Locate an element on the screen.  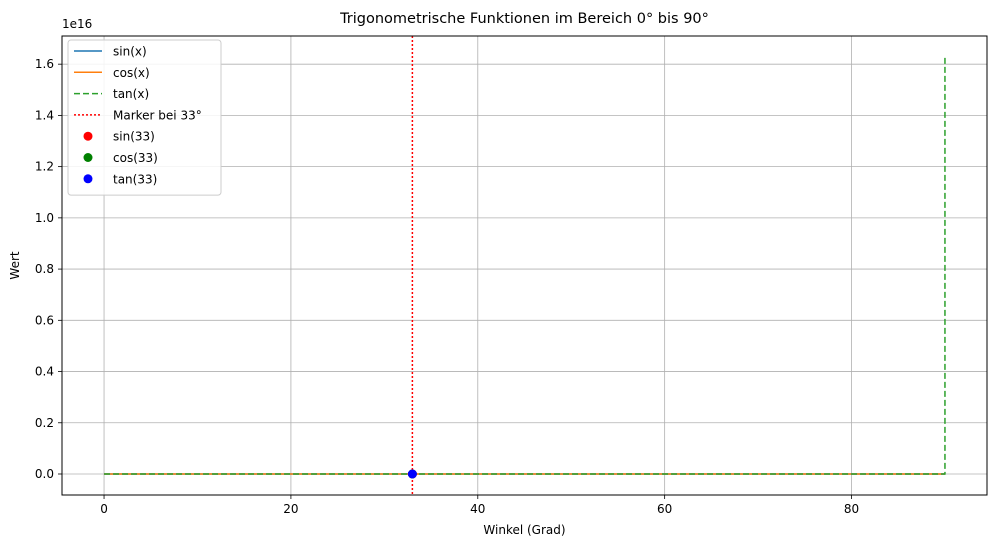
x-tick-label: 40 is located at coordinates (477, 509).